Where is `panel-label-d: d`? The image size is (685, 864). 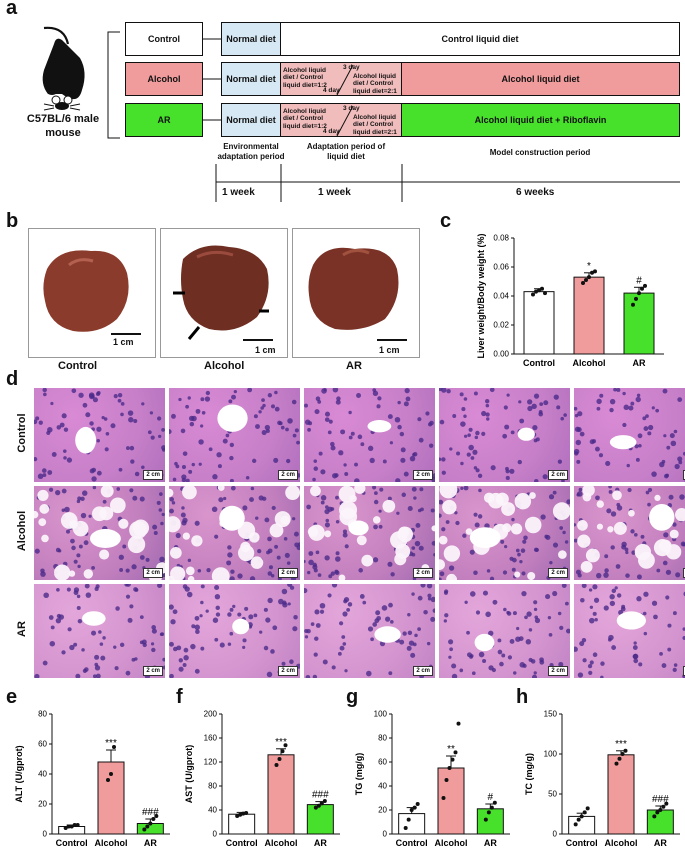
panel-label-d: d is located at coordinates (12, 379).